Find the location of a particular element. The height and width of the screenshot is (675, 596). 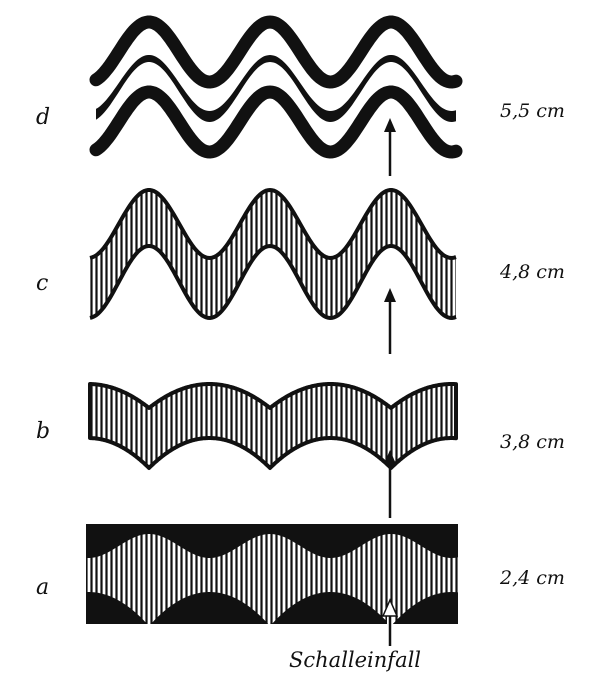

row-c-hatched-band is located at coordinates (273, 254).